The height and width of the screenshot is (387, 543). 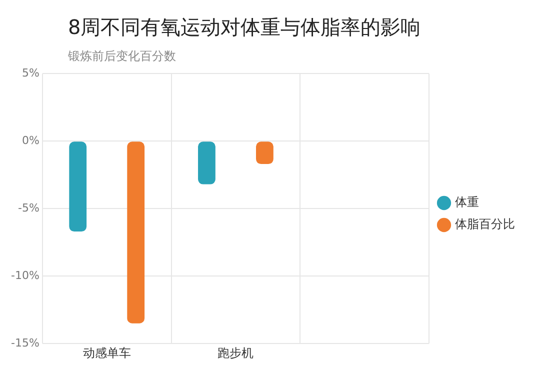 What do you see at coordinates (106, 353) in the screenshot?
I see `x-tick-label: 动感单车` at bounding box center [106, 353].